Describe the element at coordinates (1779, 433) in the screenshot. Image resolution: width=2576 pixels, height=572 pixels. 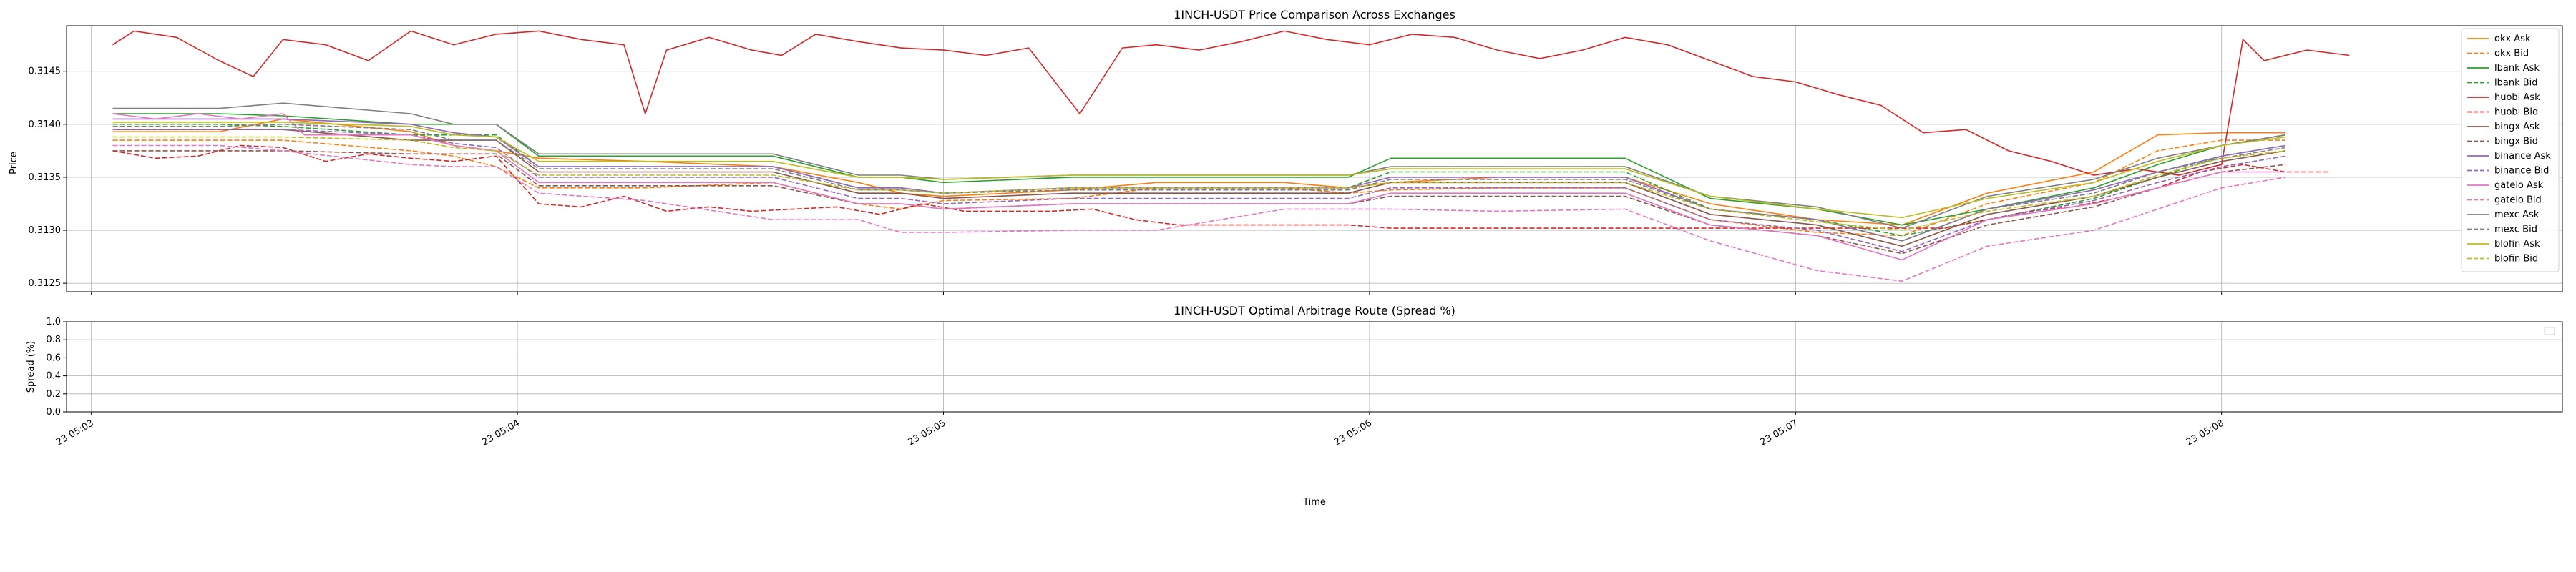
I see `spread-x-tick-label: 23 05:07` at that location.